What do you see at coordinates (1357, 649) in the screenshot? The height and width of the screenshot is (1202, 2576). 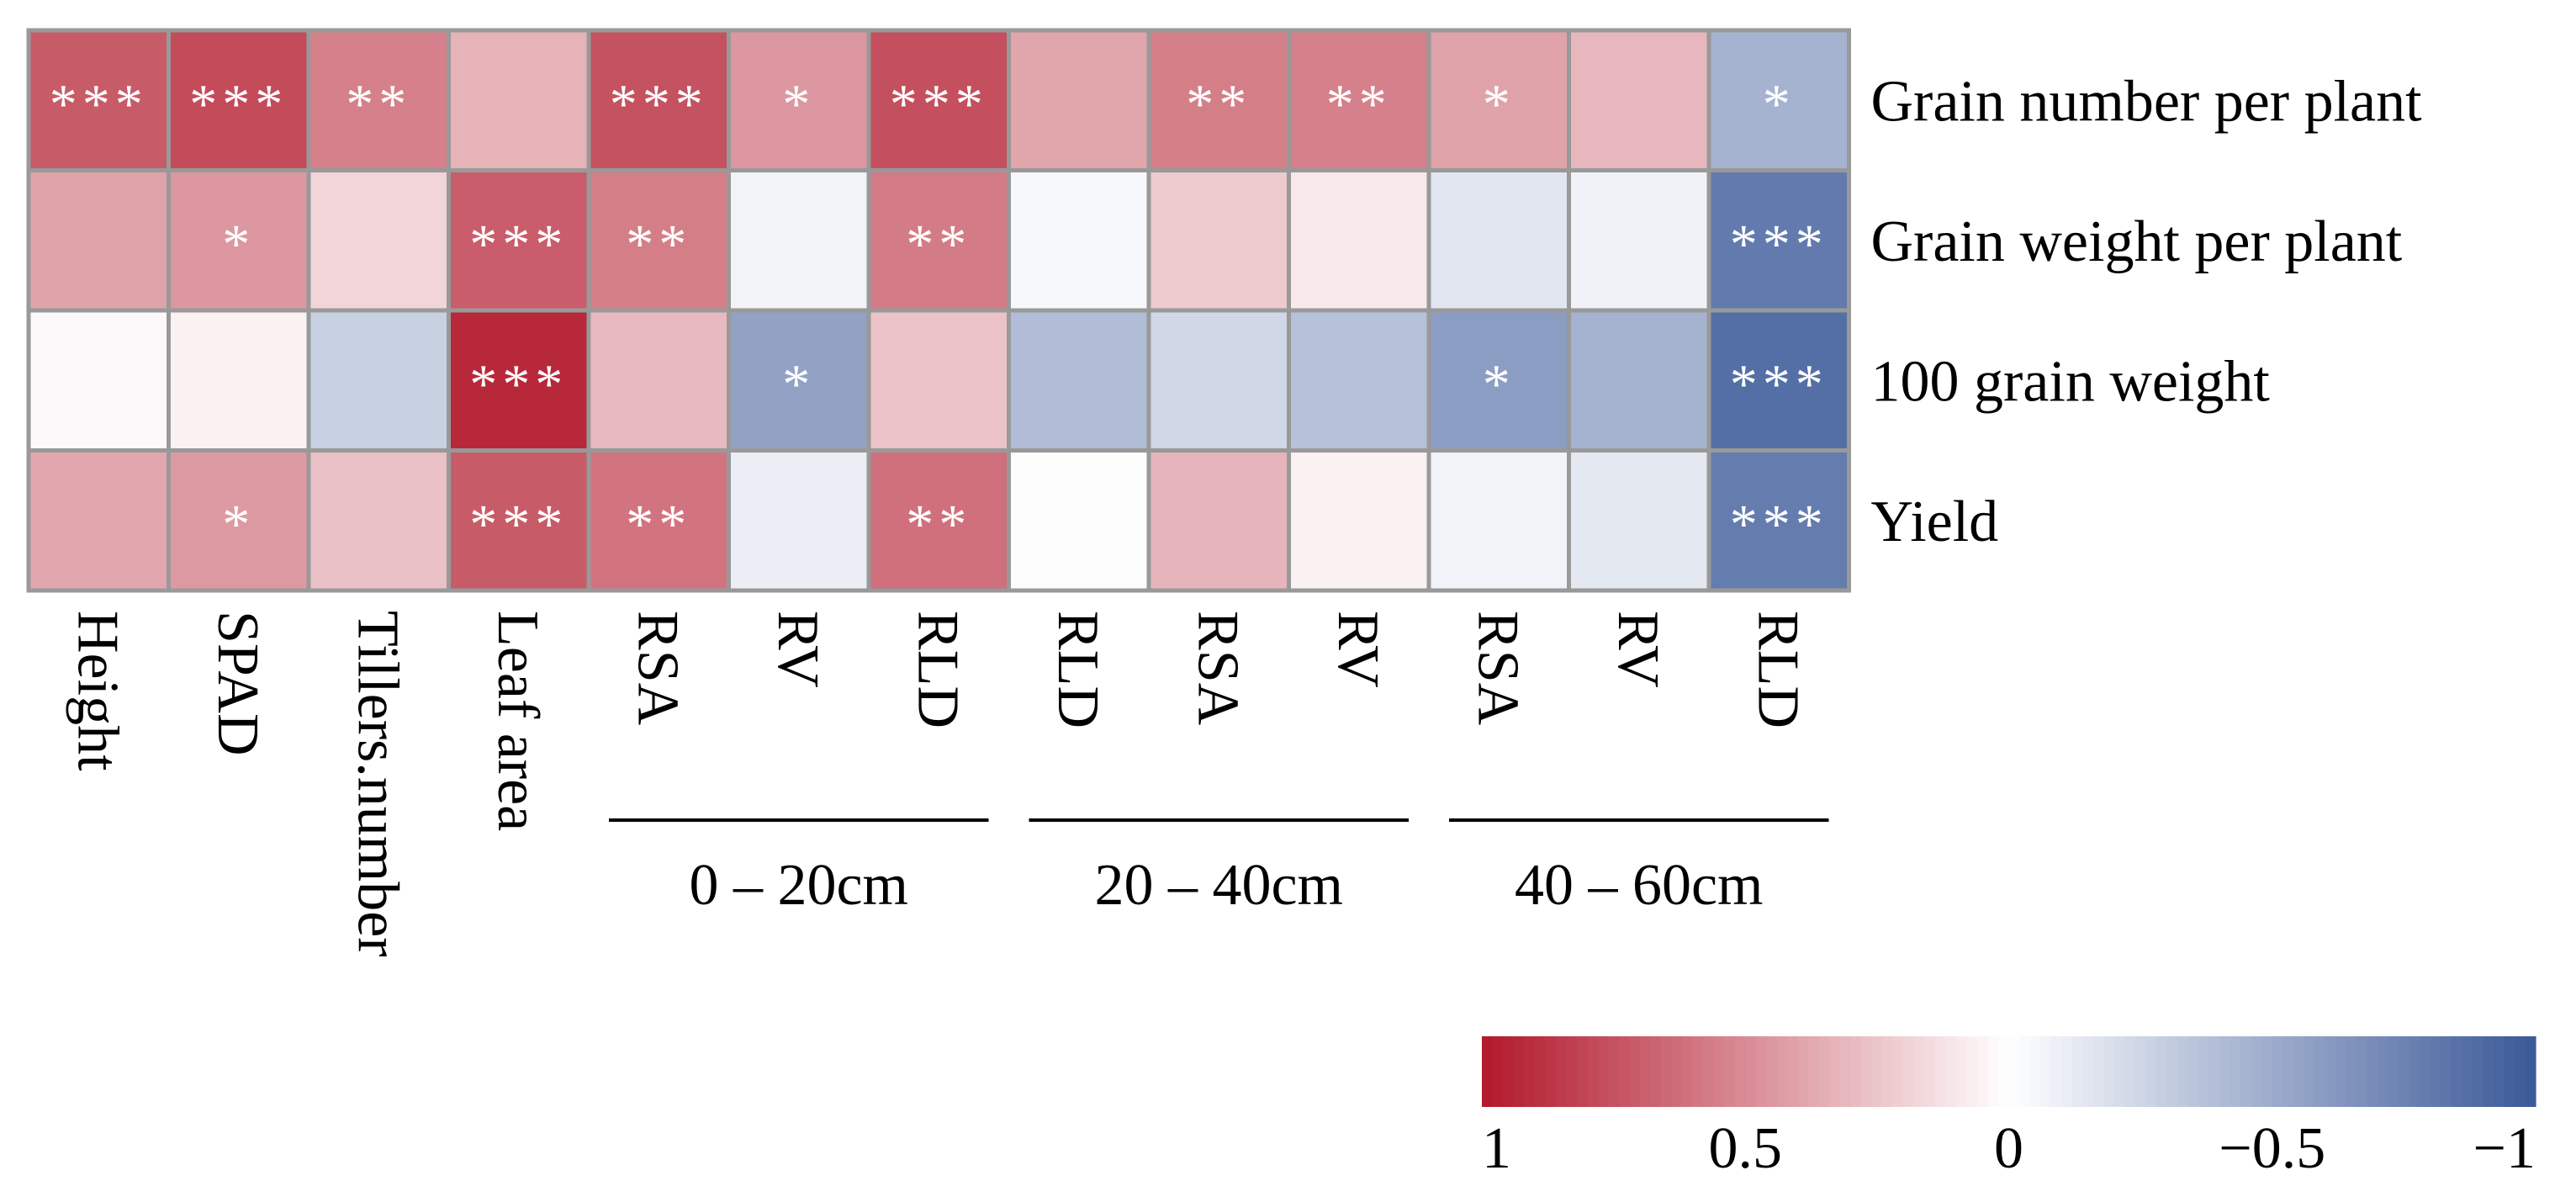 I see `column-label: RV` at bounding box center [1357, 649].